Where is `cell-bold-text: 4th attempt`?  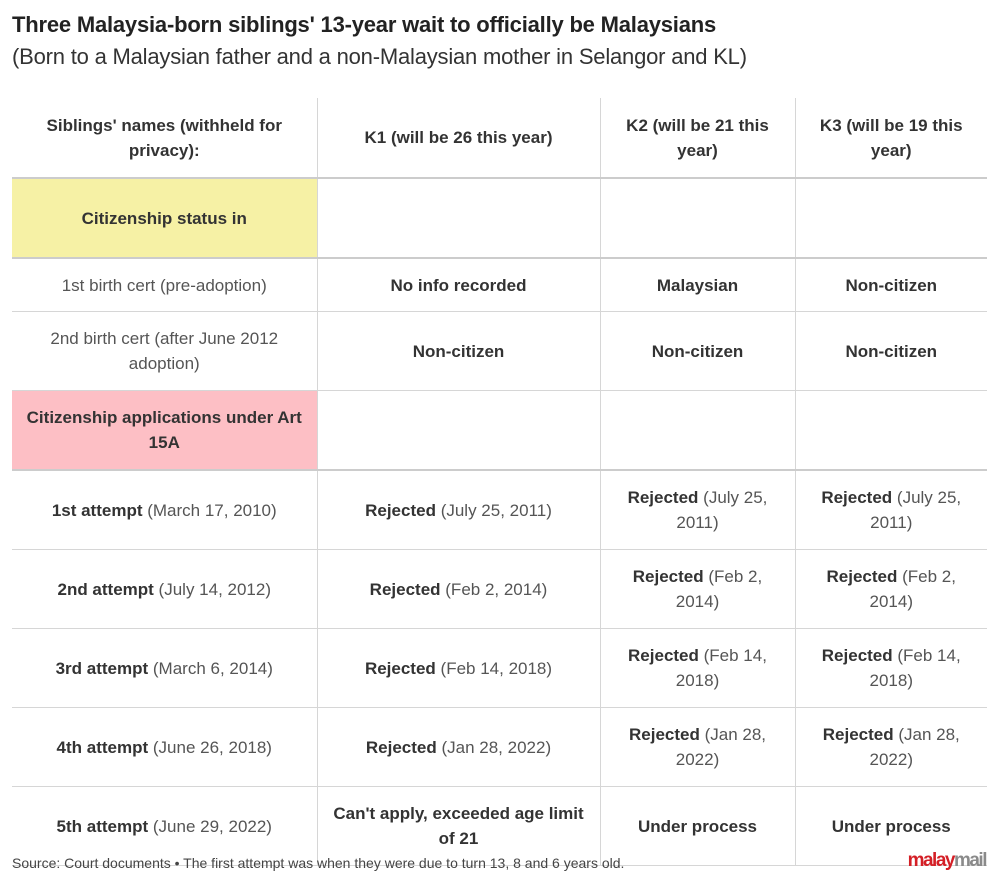 cell-bold-text: 4th attempt is located at coordinates (102, 747).